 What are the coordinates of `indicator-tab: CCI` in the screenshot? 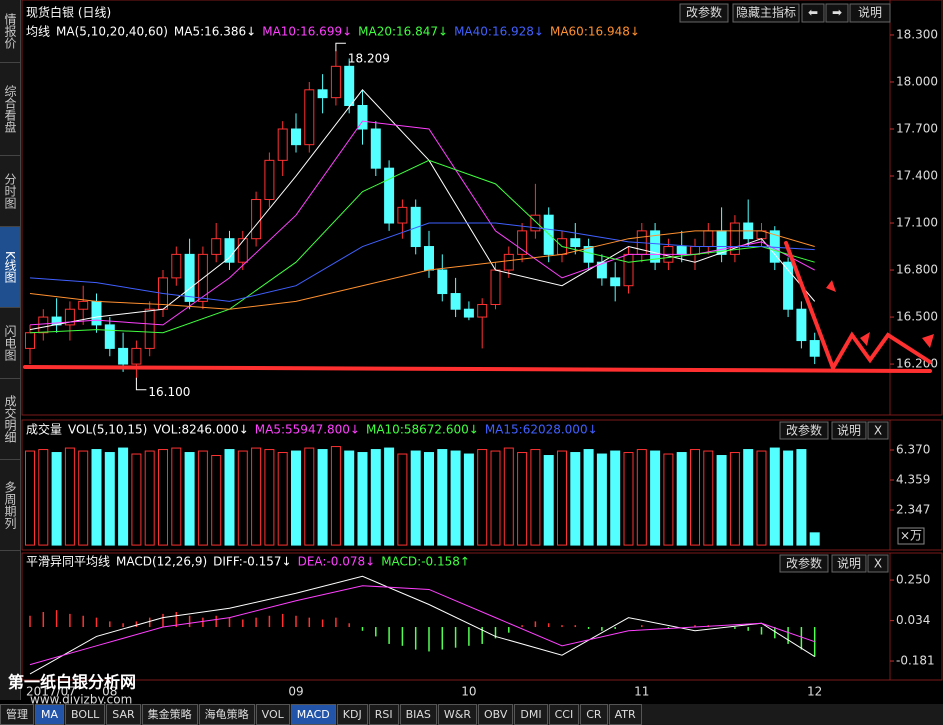 It's located at (564, 714).